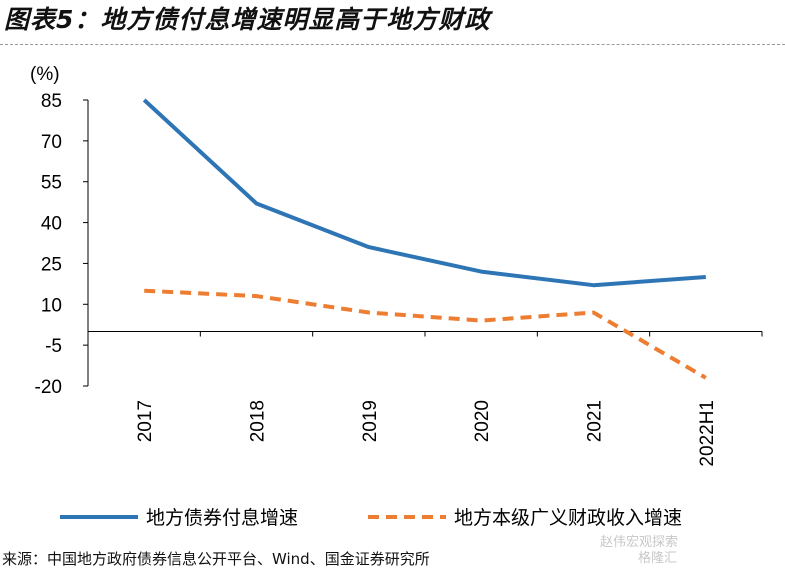 The width and height of the screenshot is (785, 582). What do you see at coordinates (258, 421) in the screenshot?
I see `x-tick-label: 2018` at bounding box center [258, 421].